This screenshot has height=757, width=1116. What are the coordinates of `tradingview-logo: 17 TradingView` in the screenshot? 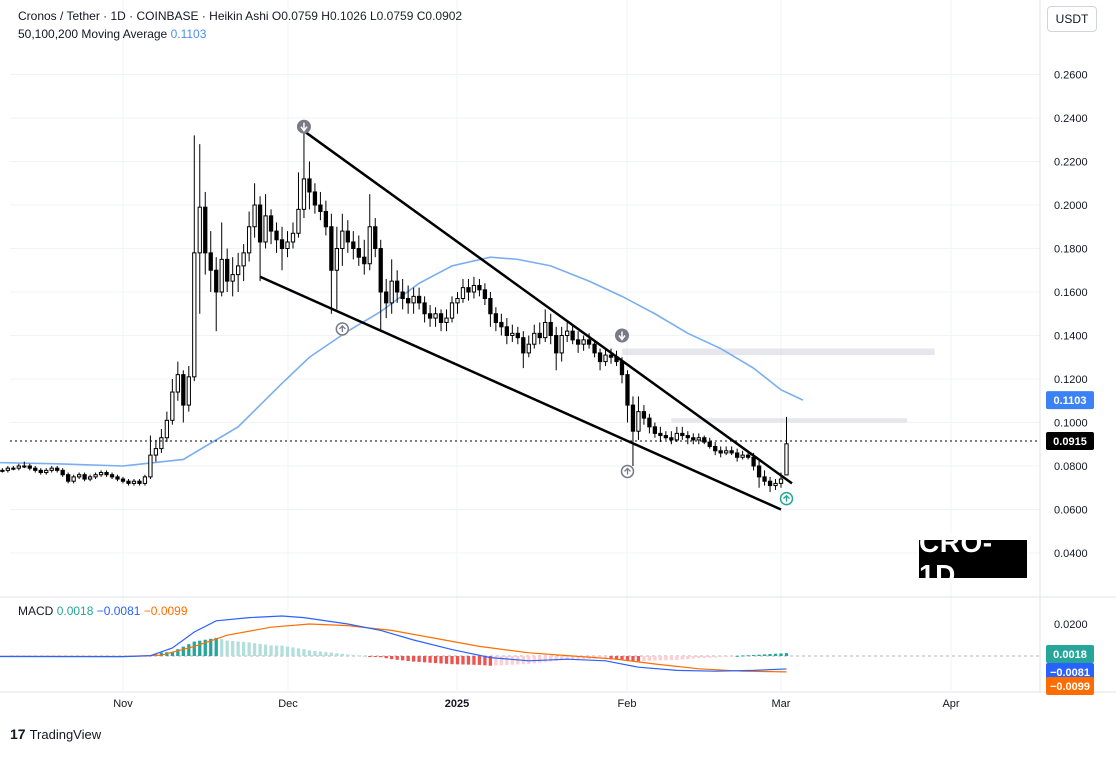 It's located at (55, 734).